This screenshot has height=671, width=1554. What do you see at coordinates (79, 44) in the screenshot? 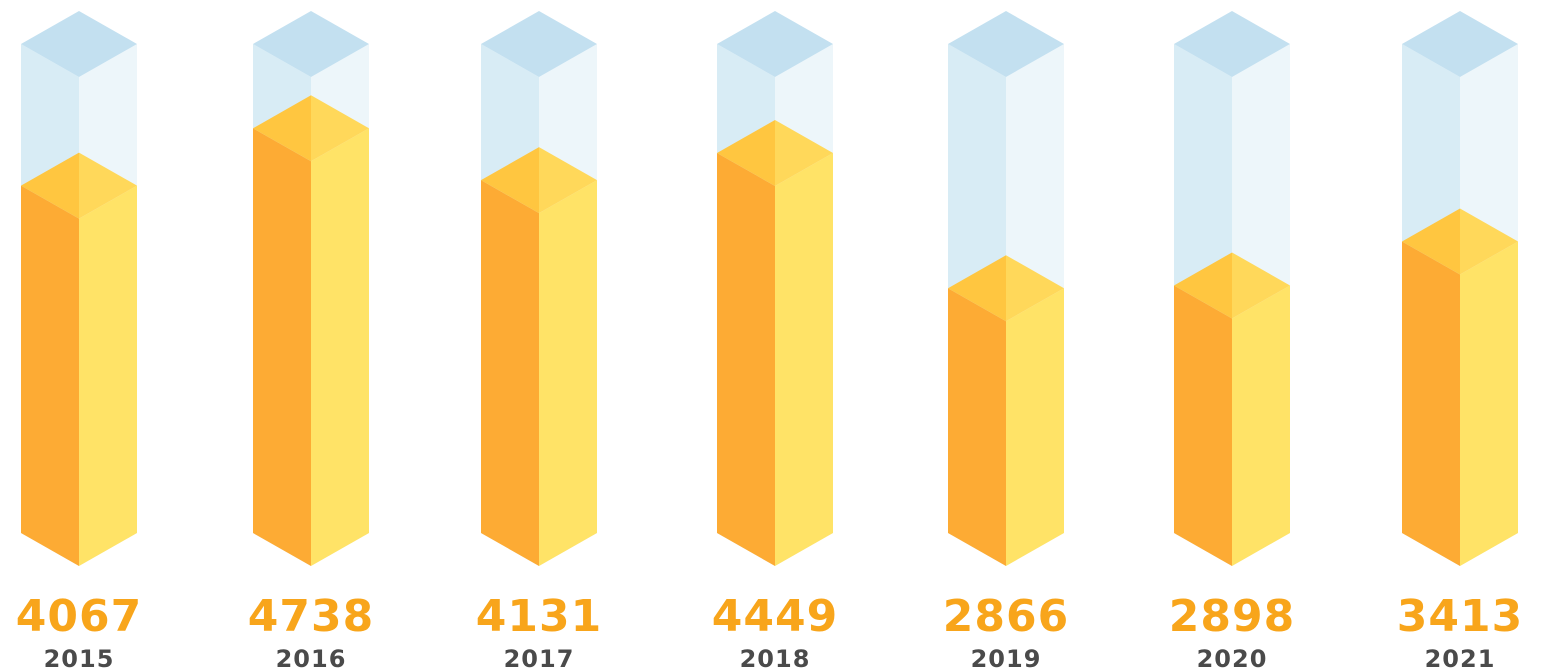
I see `bar-glass-top-2015` at bounding box center [79, 44].